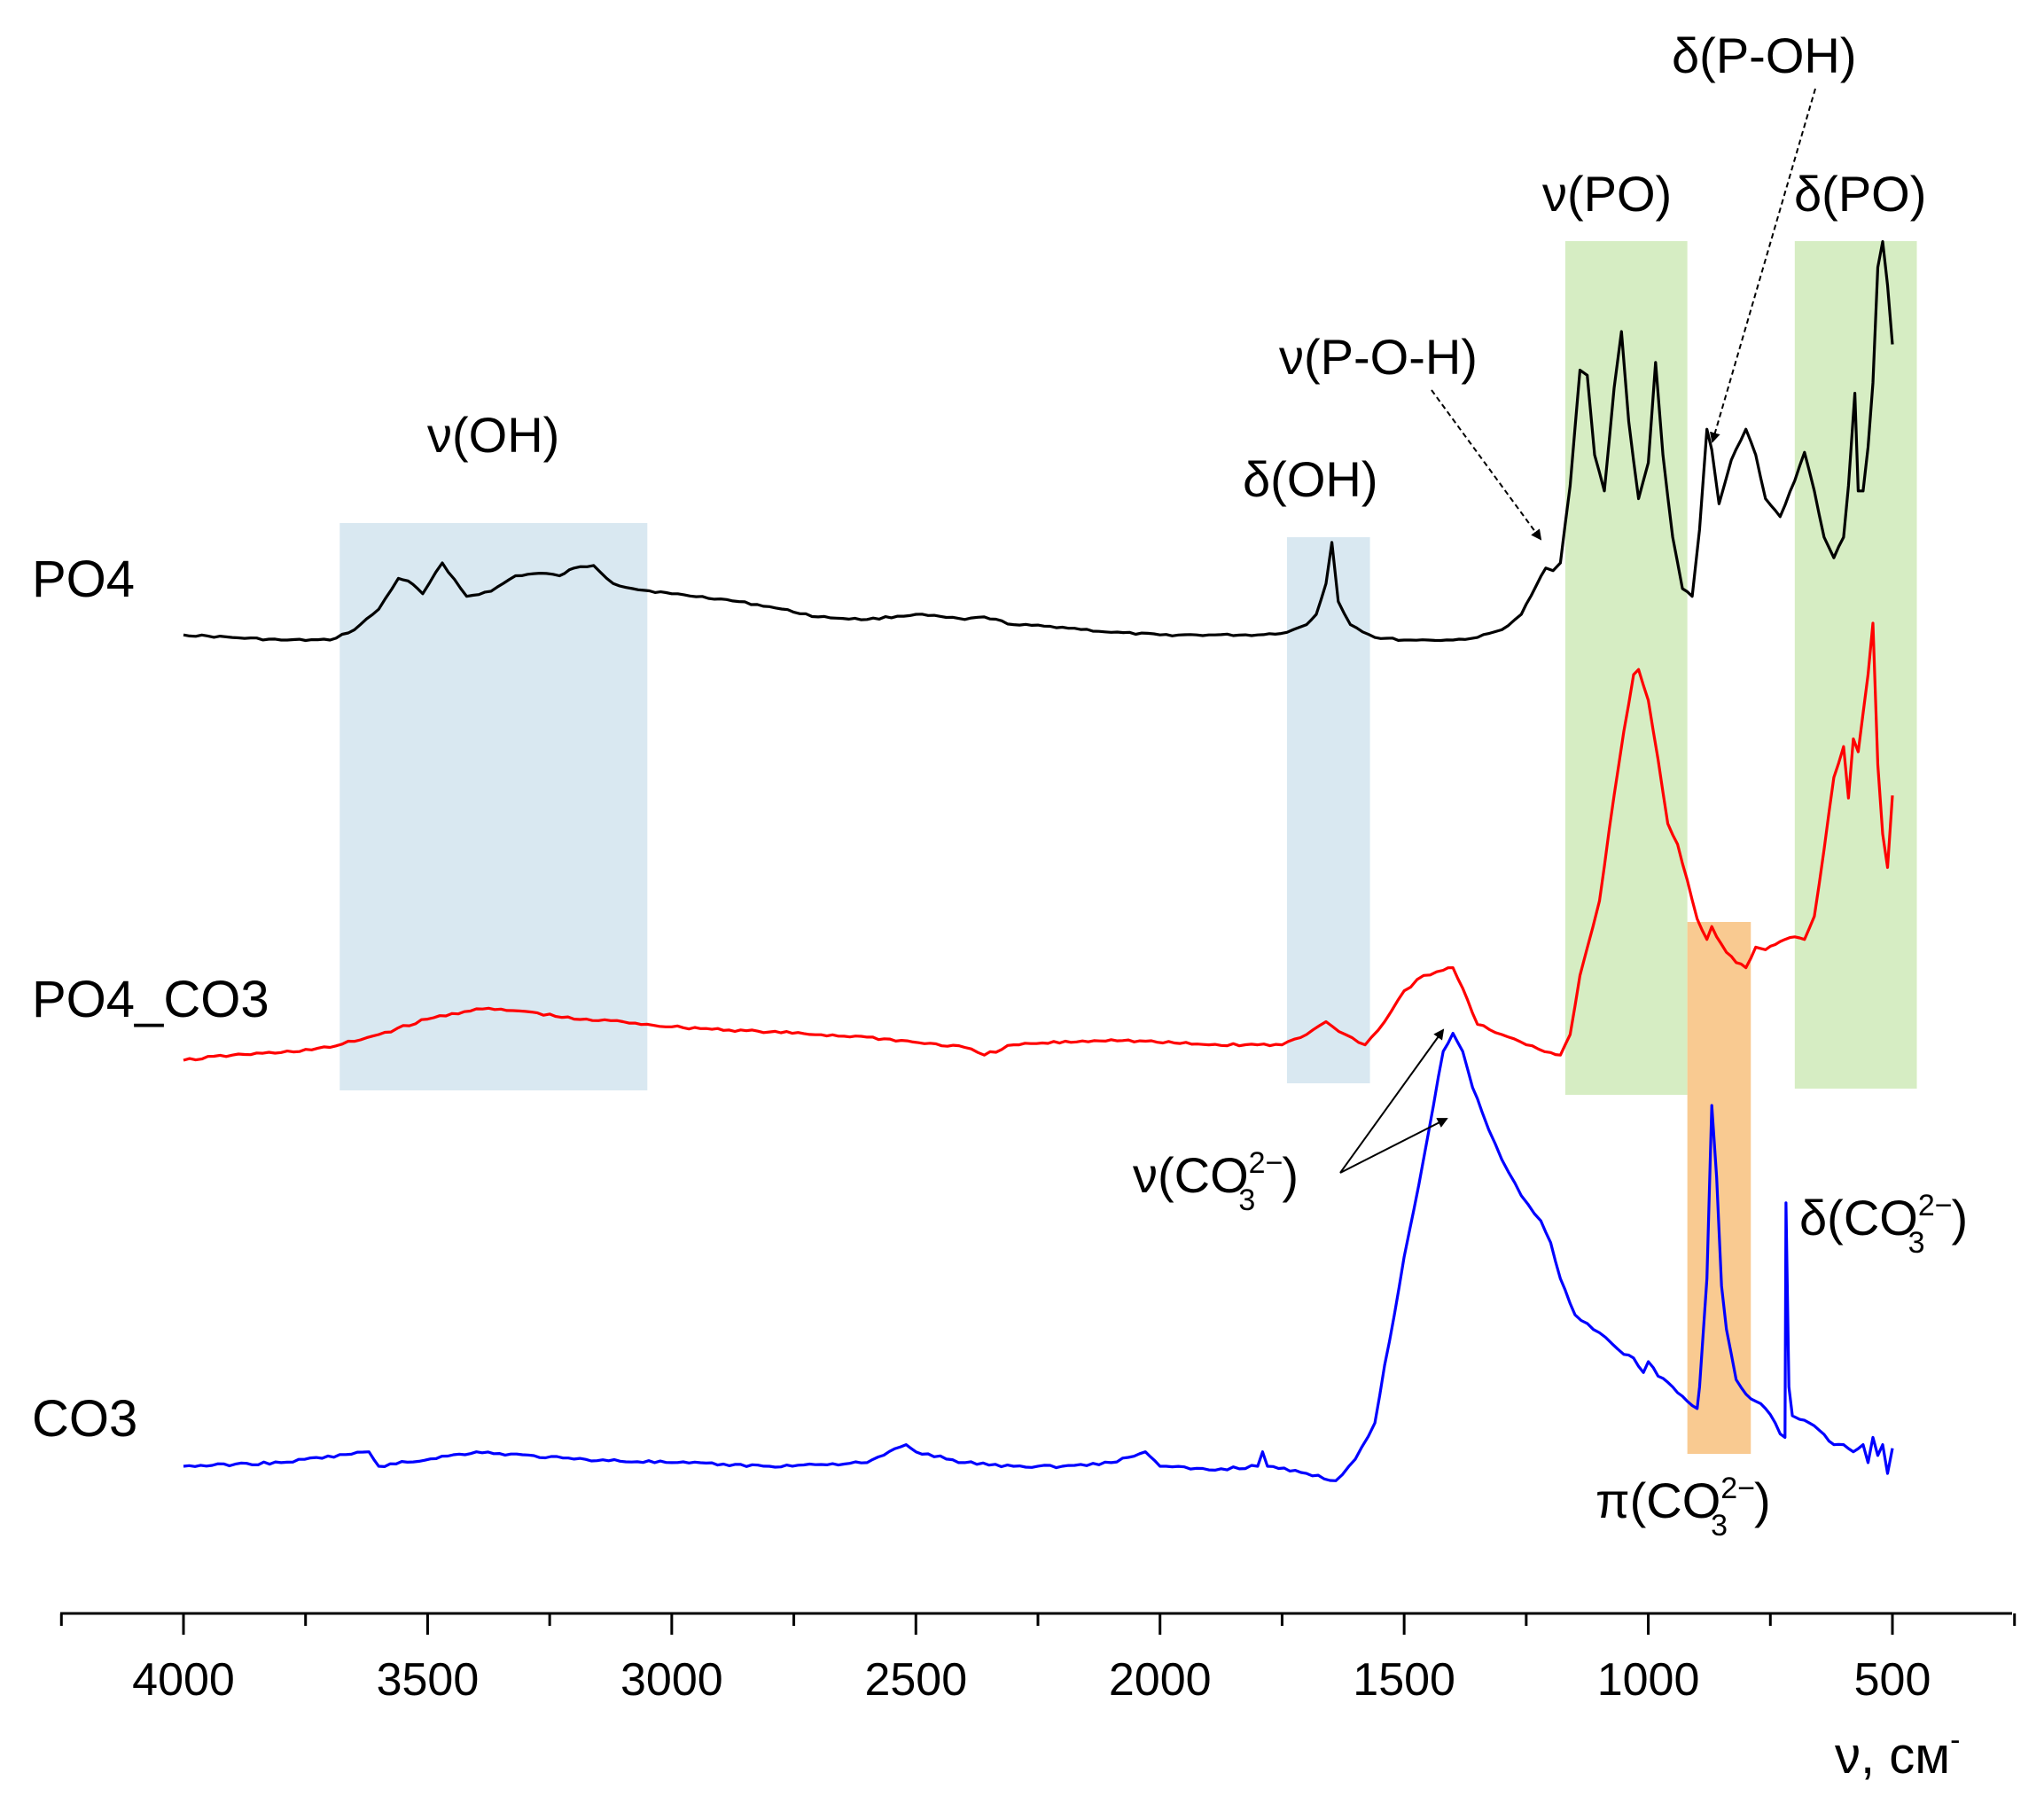 The width and height of the screenshot is (2044, 1812). What do you see at coordinates (1393, 1146) in the screenshot?
I see `arrow-nu-co3-lower` at bounding box center [1393, 1146].